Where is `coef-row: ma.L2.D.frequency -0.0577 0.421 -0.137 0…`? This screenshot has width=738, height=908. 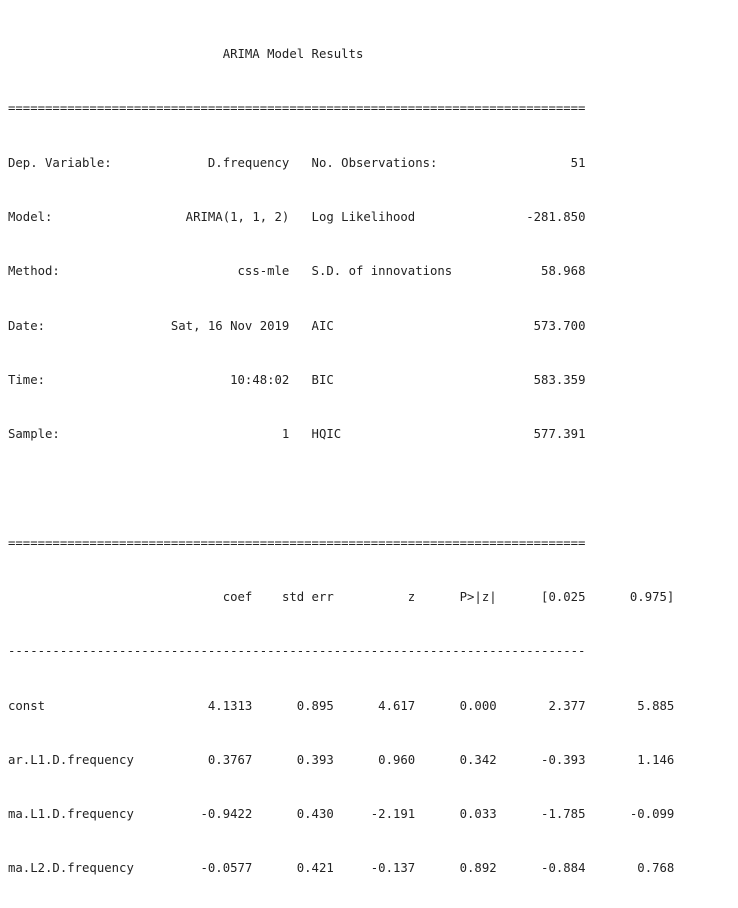
coef-row: ma.L2.D.frequency -0.0577 0.421 -0.137 0… is located at coordinates (341, 868).